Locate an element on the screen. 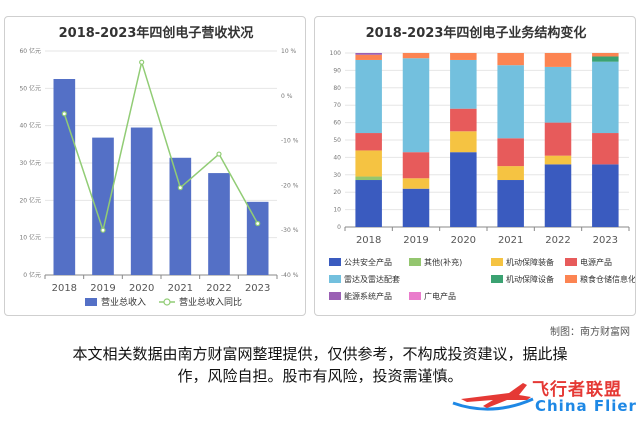 The height and width of the screenshot is (427, 640). logo-text-cn: 飞行者联盟 is located at coordinates (577, 390).